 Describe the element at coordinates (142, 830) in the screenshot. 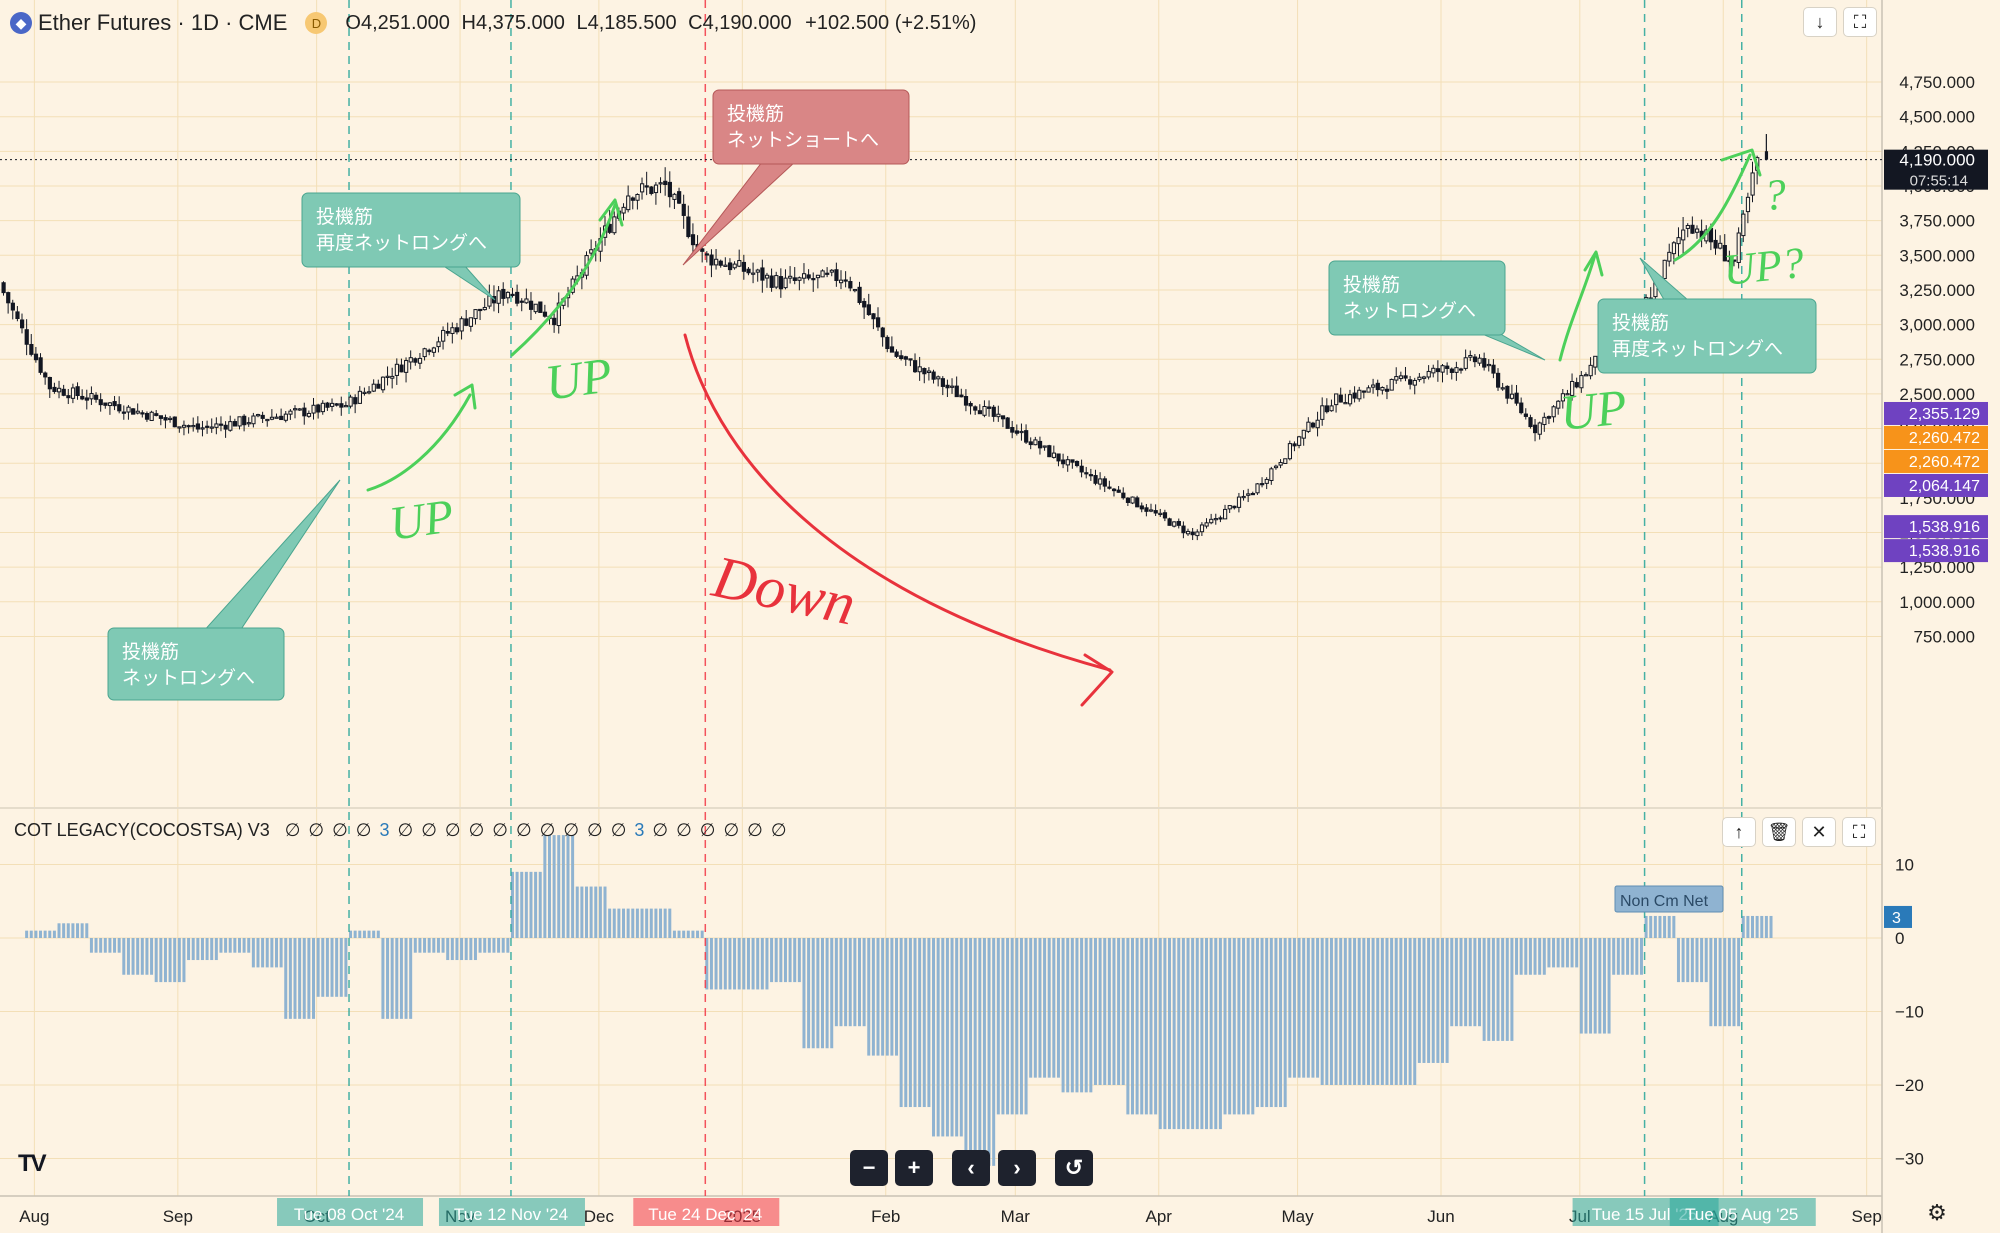

I see `indicator-title: COT LEGACY(COCOSTSA) V3` at that location.